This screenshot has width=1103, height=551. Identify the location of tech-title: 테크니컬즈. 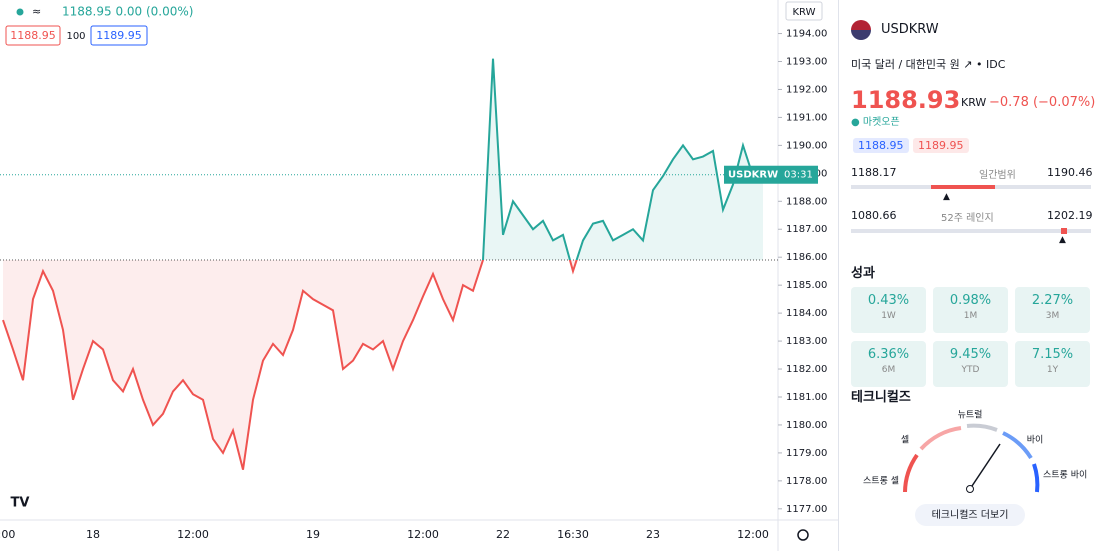
(881, 397).